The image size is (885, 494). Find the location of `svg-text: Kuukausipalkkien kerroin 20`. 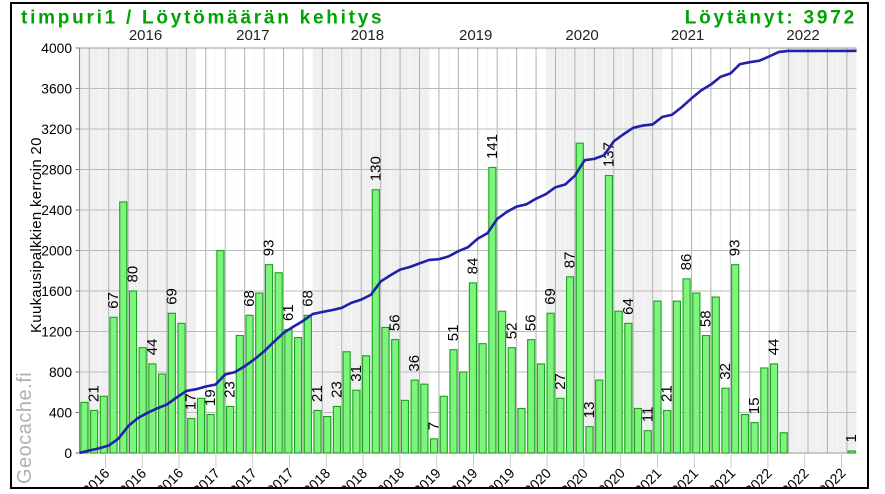

svg-text: Kuukausipalkkien kerroin 20 is located at coordinates (36, 235).